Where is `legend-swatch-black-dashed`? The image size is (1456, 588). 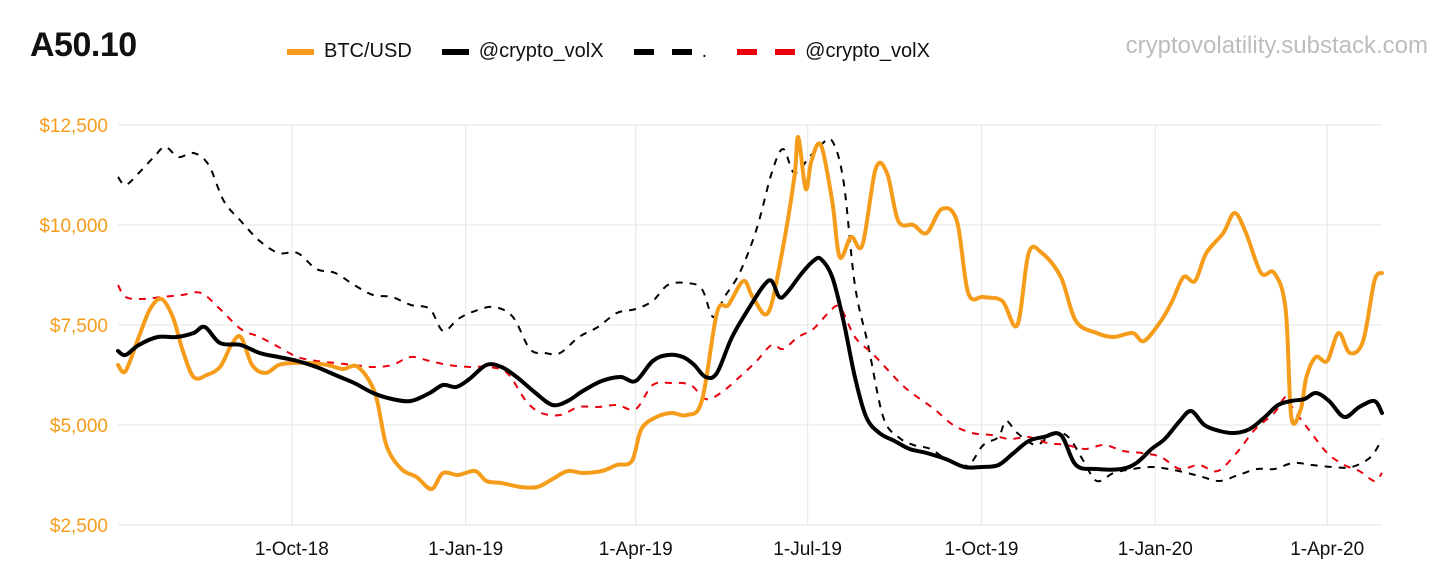
legend-swatch-black-dashed is located at coordinates (662, 51).